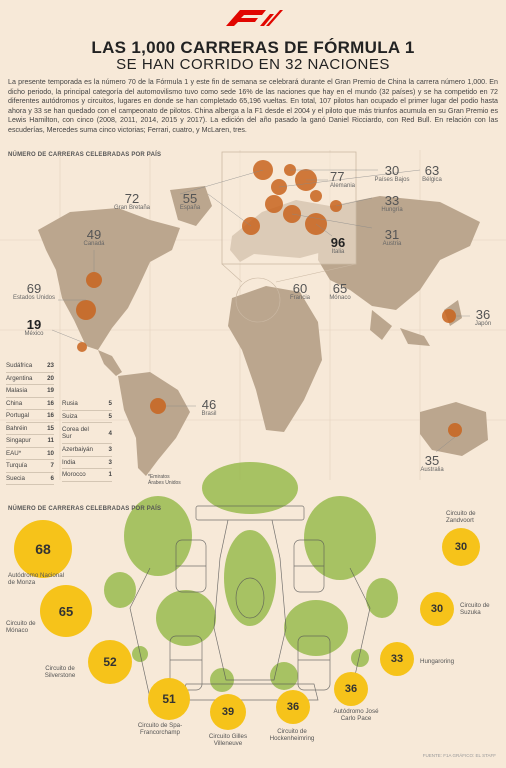 The height and width of the screenshot is (768, 506). Describe the element at coordinates (21, 627) in the screenshot. I see `circuit-label-monaco: Circuito de Mónaco` at that location.